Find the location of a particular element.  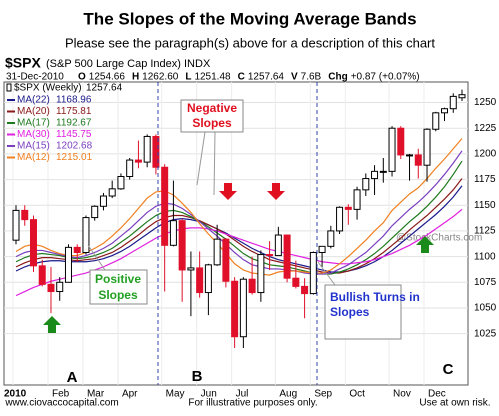

legend-label: MA(12) is located at coordinates (33, 157).